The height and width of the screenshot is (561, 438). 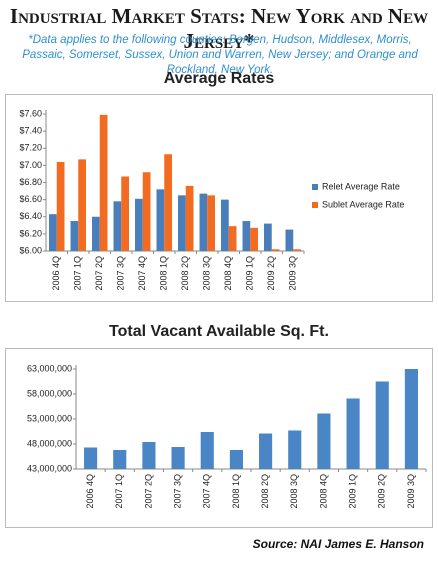 I want to click on y-tick-label: $7.00, so click(x=30, y=165).